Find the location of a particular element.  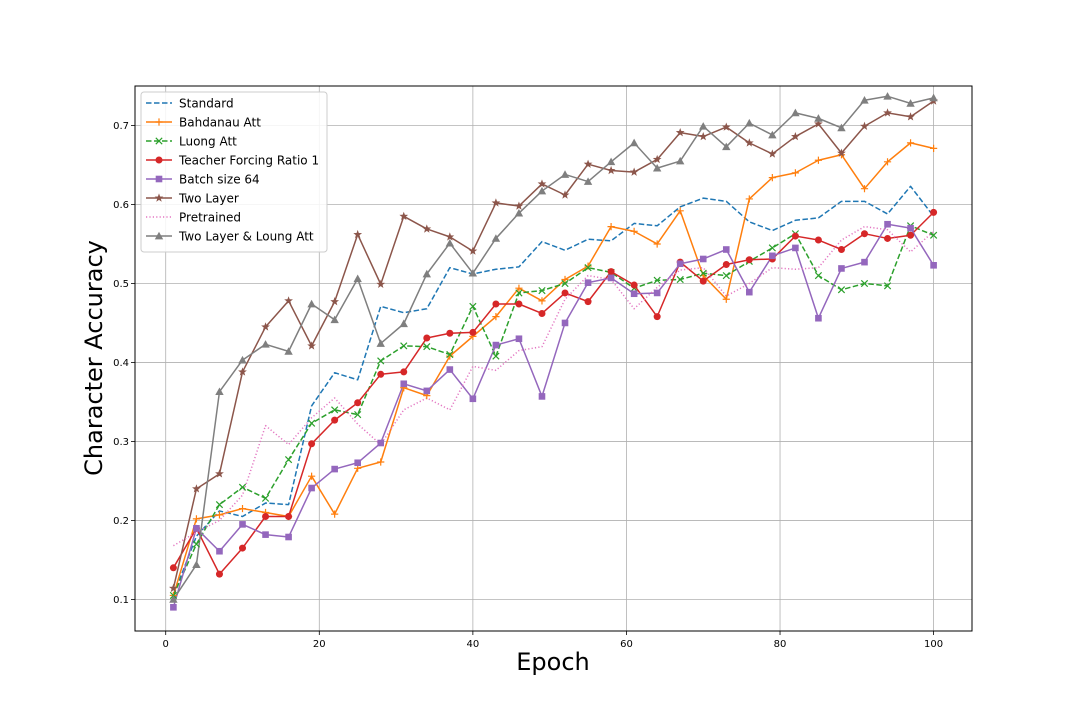

legend-marker is located at coordinates (159, 197).